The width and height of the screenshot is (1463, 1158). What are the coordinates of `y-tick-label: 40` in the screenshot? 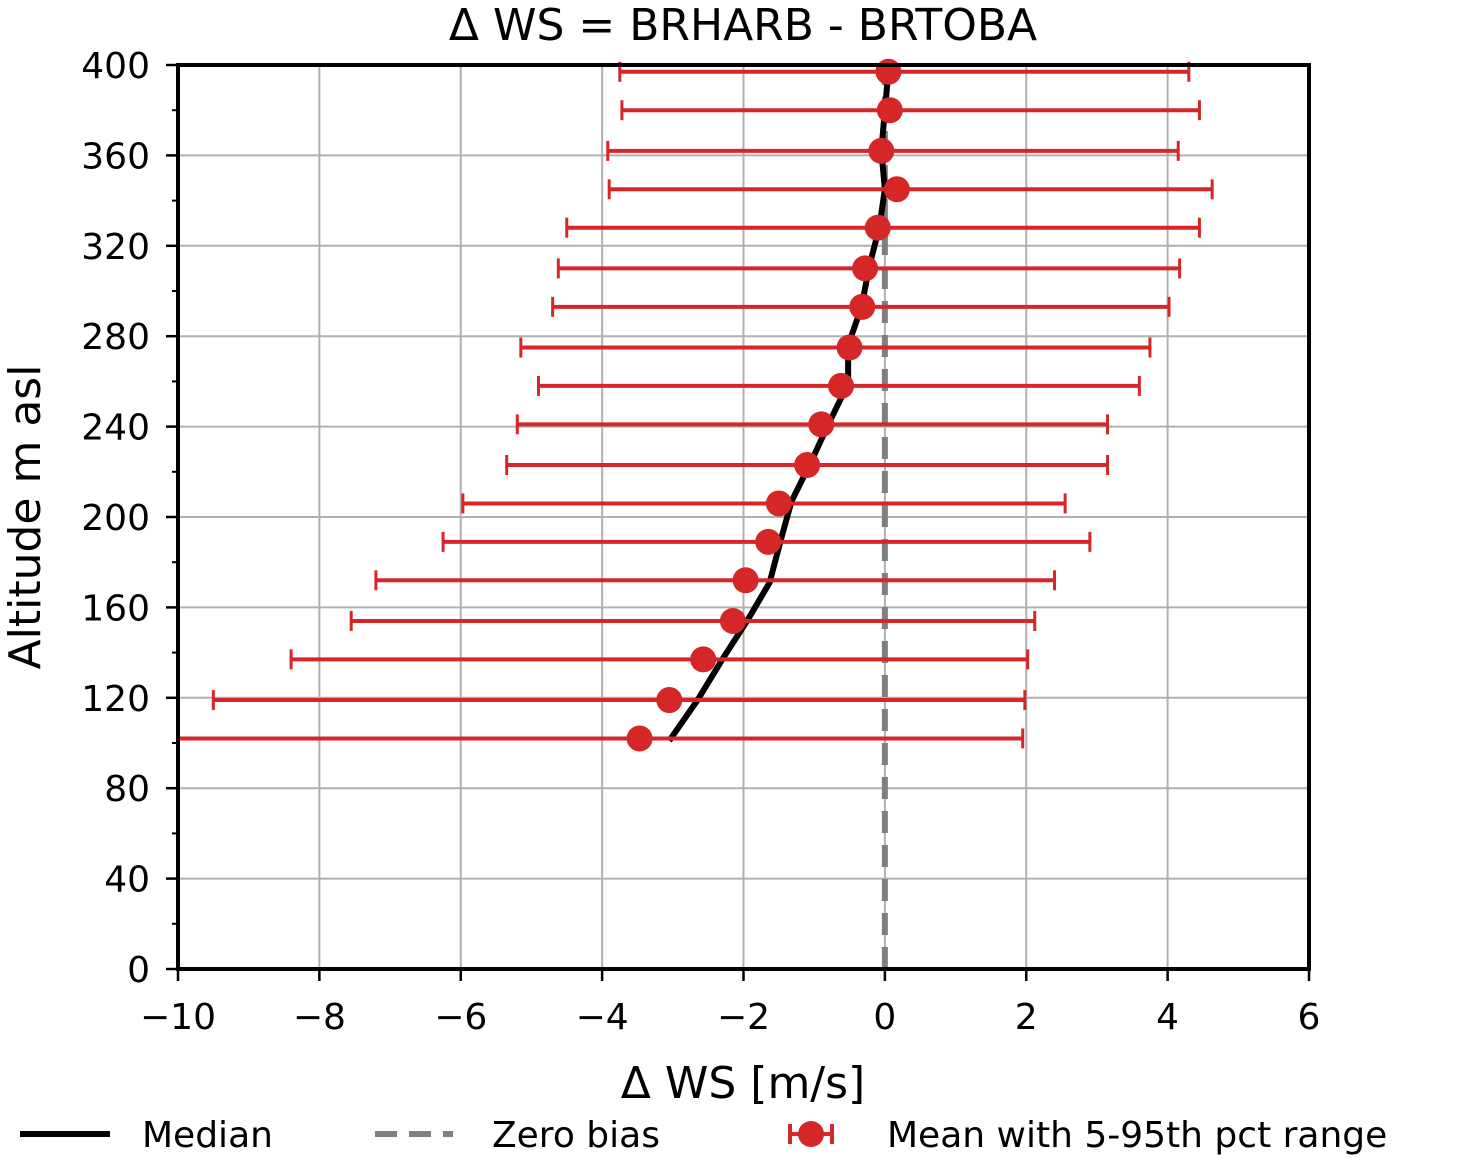 It's located at (127, 880).